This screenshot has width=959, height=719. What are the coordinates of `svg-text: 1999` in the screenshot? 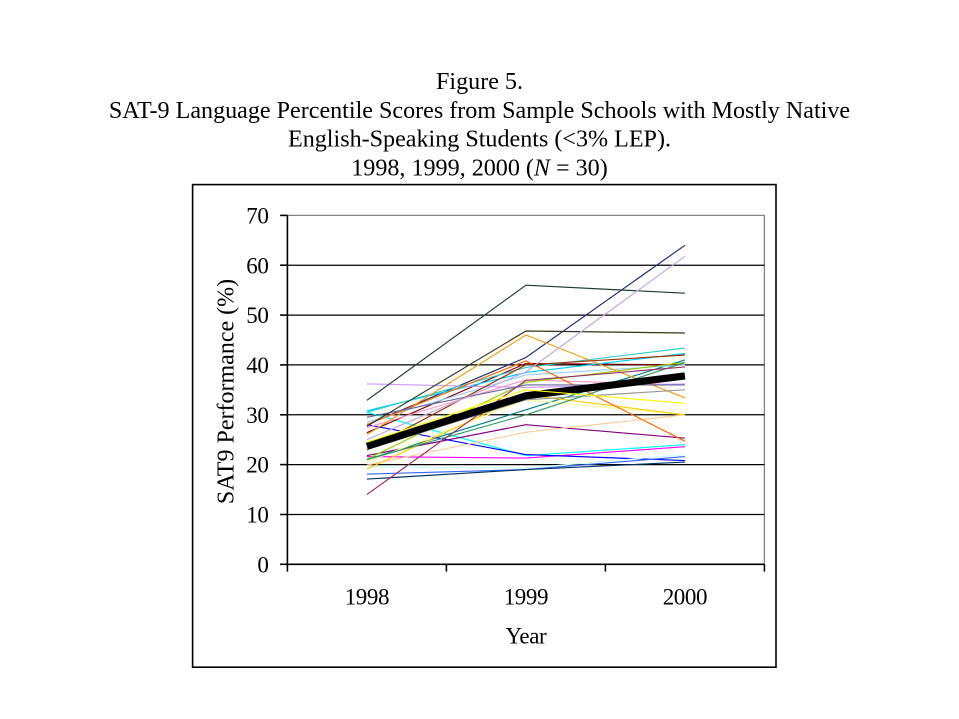 It's located at (526, 597).